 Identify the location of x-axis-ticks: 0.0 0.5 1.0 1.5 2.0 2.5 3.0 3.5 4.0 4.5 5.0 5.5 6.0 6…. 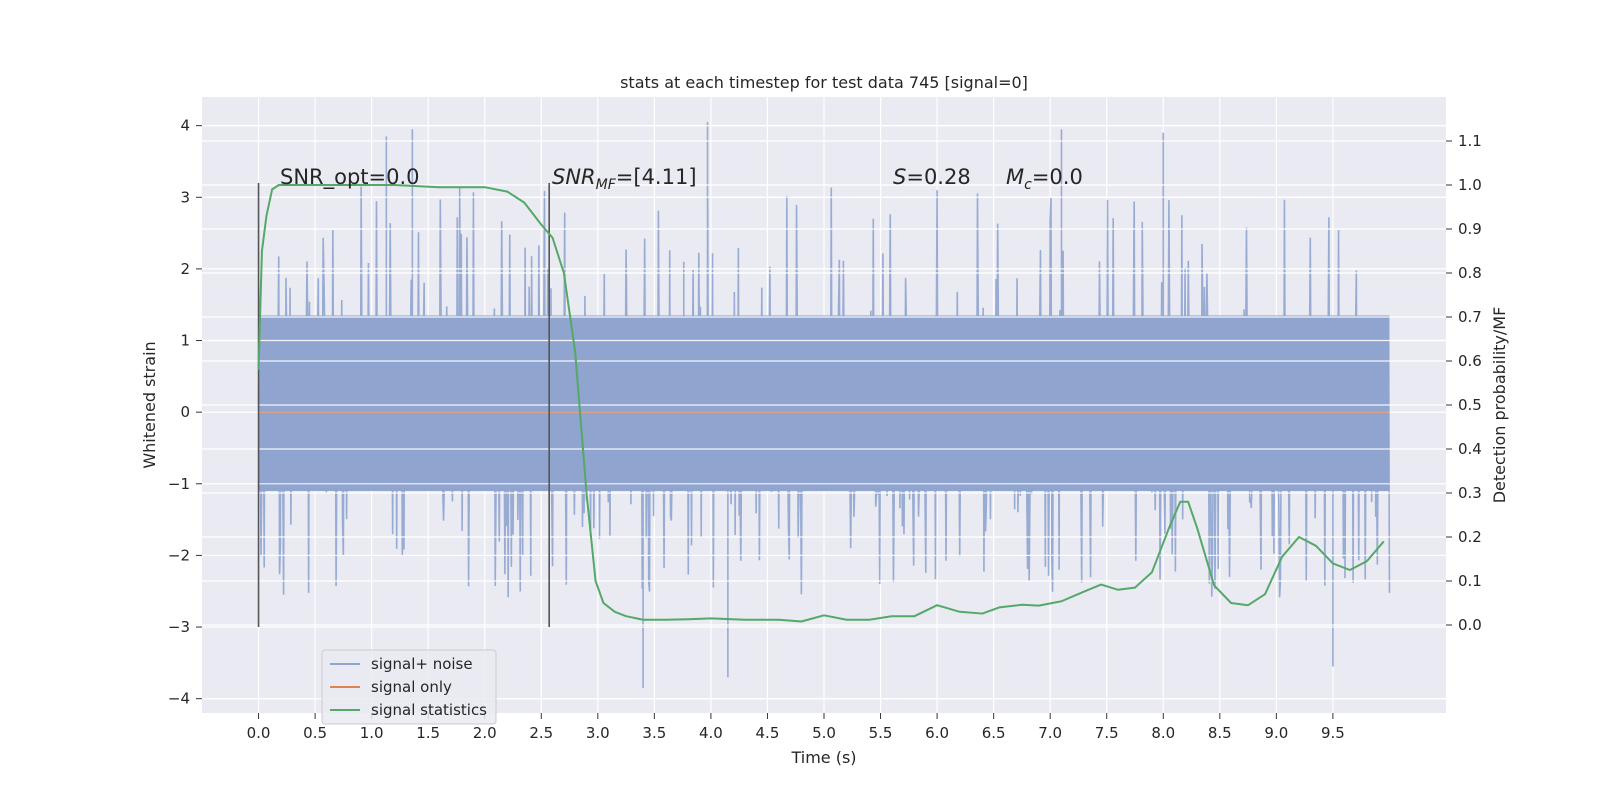
(796, 727).